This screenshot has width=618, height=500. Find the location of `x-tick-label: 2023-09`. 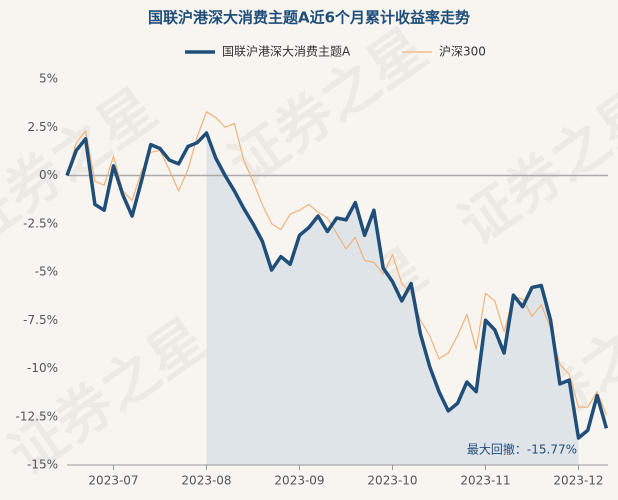

x-tick-label: 2023-09 is located at coordinates (299, 481).